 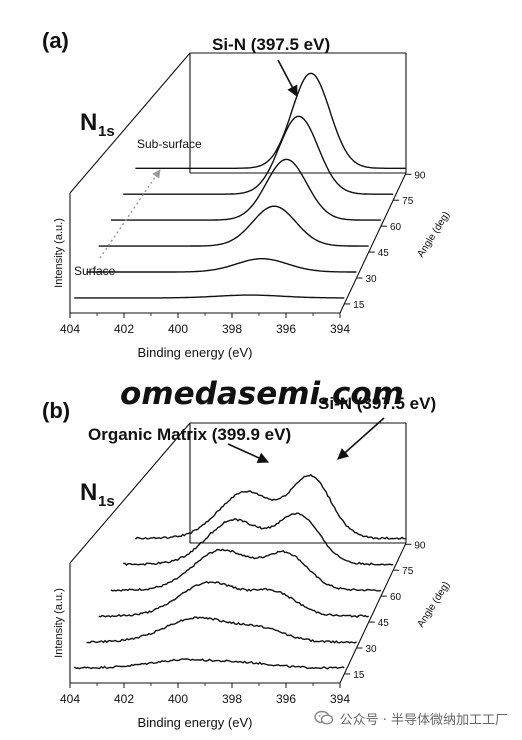 I want to click on footer: 公众号 · 半导体微纳加工工厂, so click(x=410, y=718).